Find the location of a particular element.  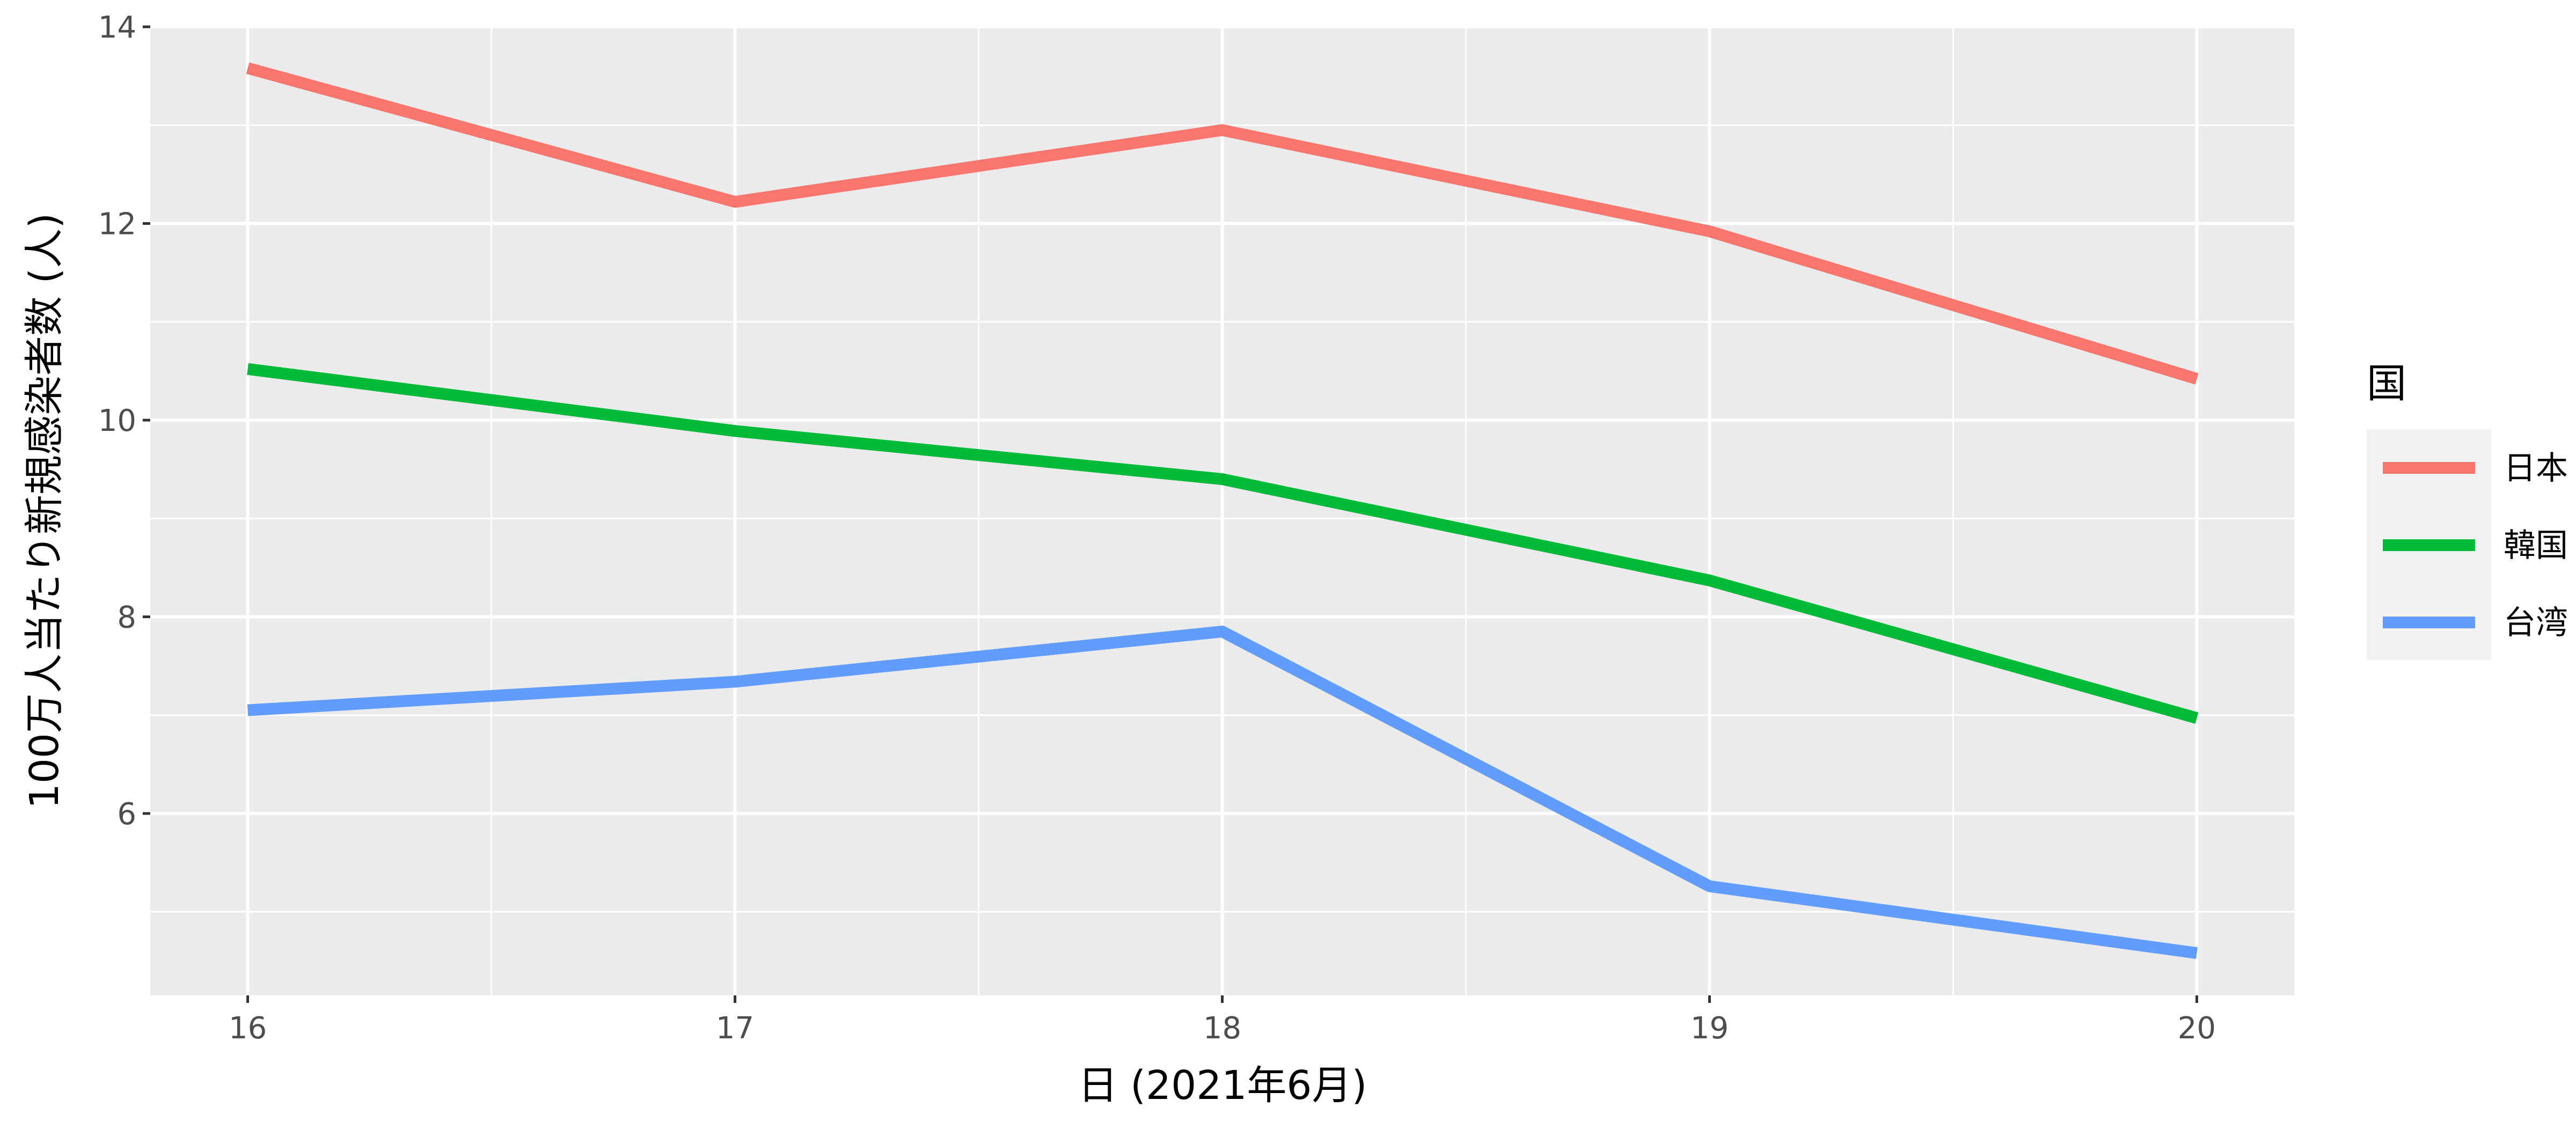

x-tick-label: 18 is located at coordinates (1222, 1028).